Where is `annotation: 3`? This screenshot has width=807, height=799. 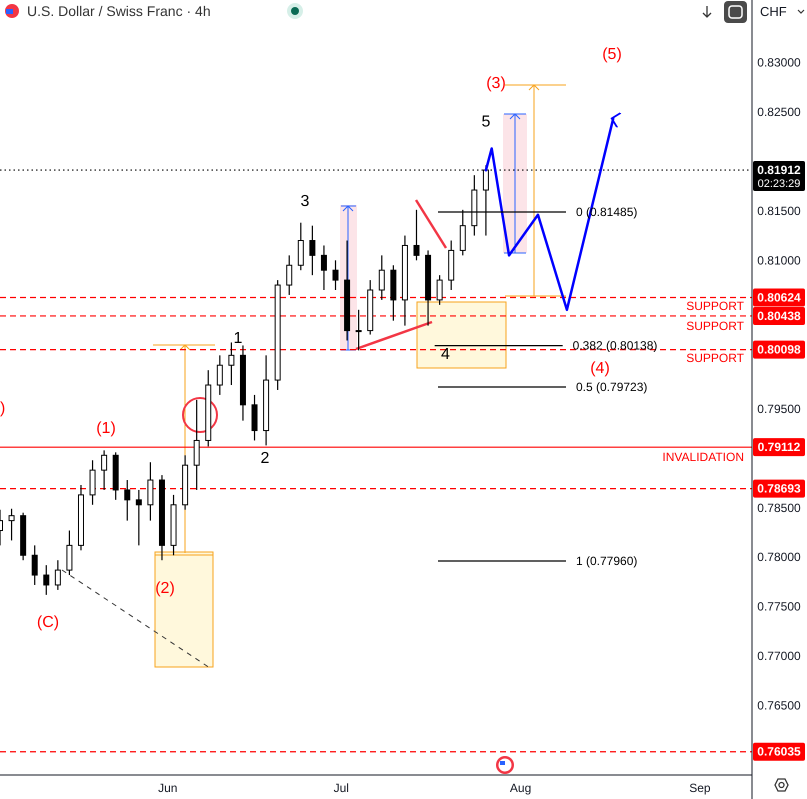 annotation: 3 is located at coordinates (305, 201).